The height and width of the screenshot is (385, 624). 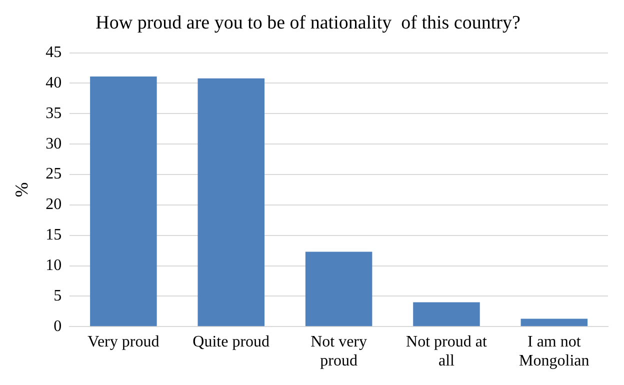 What do you see at coordinates (124, 341) in the screenshot?
I see `x-tick-label: Very proud` at bounding box center [124, 341].